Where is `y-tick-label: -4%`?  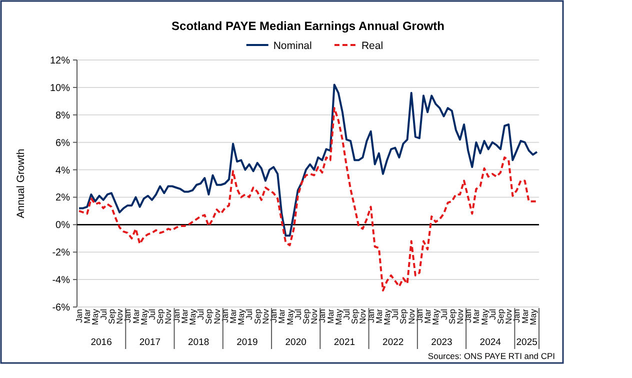
y-tick-label: -4% is located at coordinates (61, 280).